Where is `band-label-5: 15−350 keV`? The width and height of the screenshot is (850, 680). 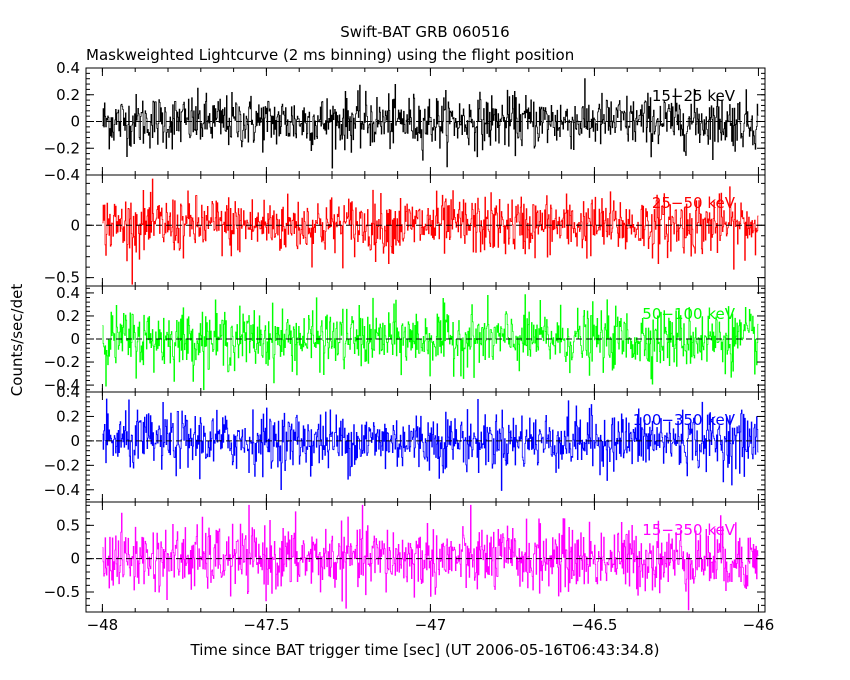
band-label-5: 15−350 keV is located at coordinates (688, 530).